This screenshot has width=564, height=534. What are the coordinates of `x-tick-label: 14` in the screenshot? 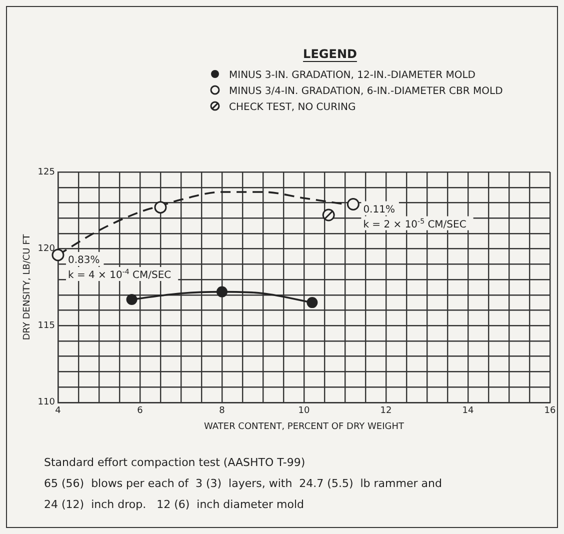 It's located at (468, 411).